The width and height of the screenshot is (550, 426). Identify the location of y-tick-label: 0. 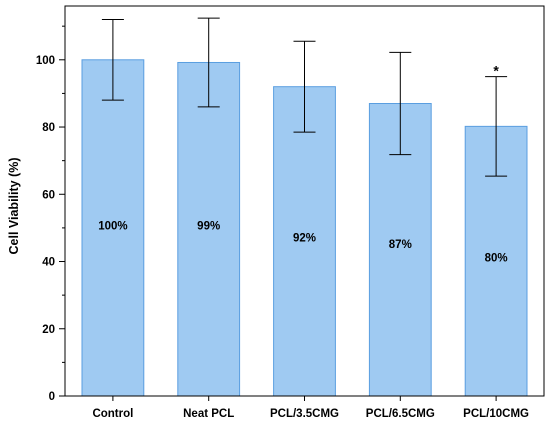
(52, 397).